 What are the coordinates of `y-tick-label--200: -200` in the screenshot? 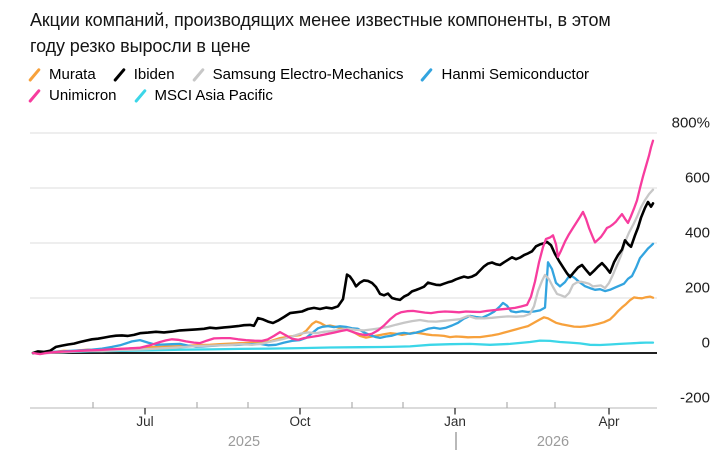 It's located at (695, 398).